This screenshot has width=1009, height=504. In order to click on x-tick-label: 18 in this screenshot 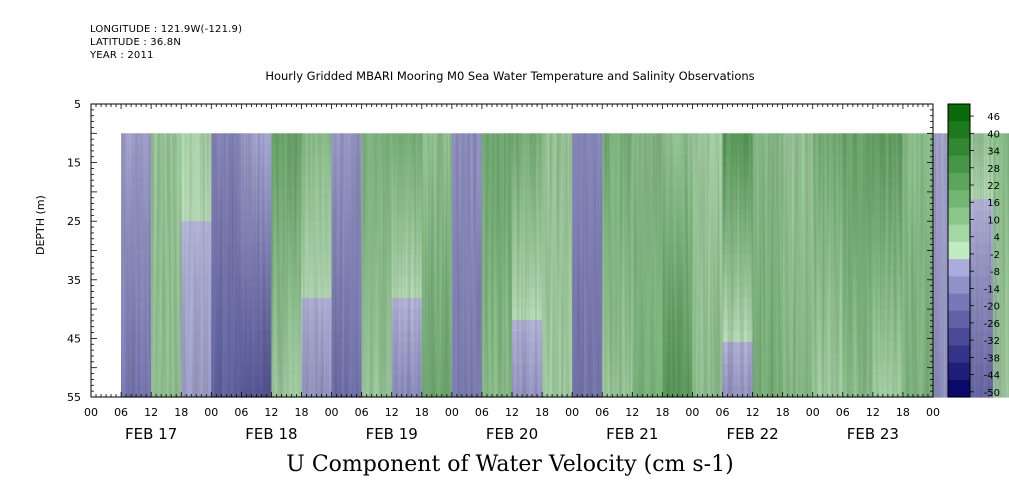, I will do `click(302, 412)`.